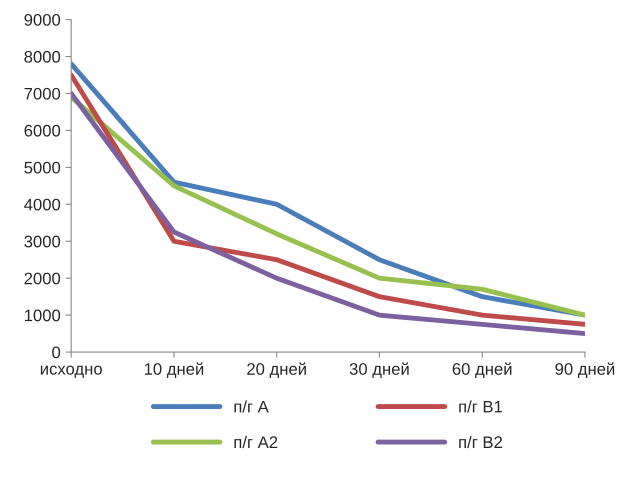  I want to click on x-tick-label: исходно, so click(71, 372).